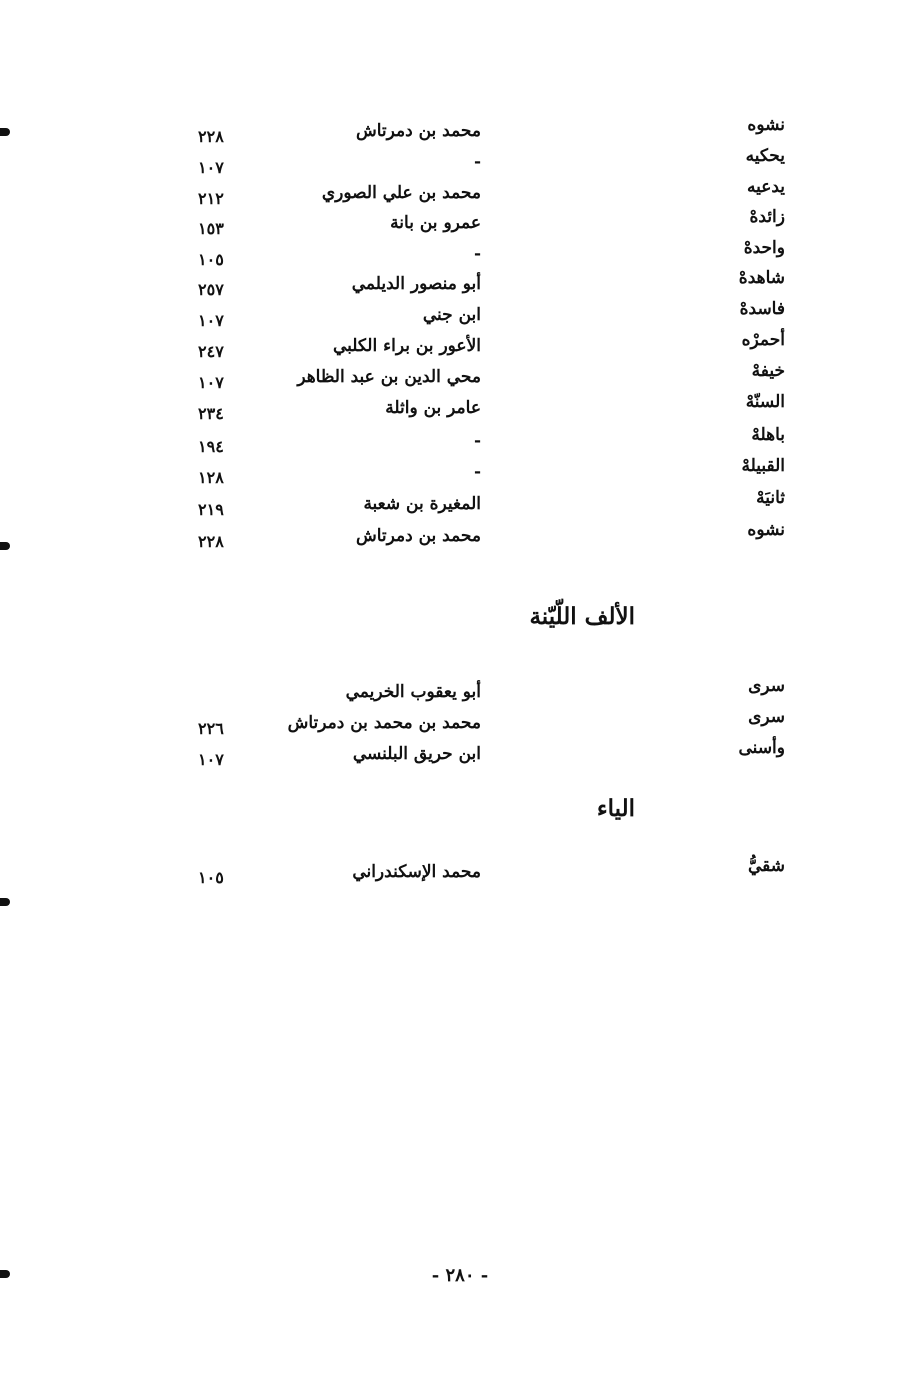 This screenshot has width=921, height=1377. I want to click on poet-name: المغيرة بن شعبة, so click(422, 504).